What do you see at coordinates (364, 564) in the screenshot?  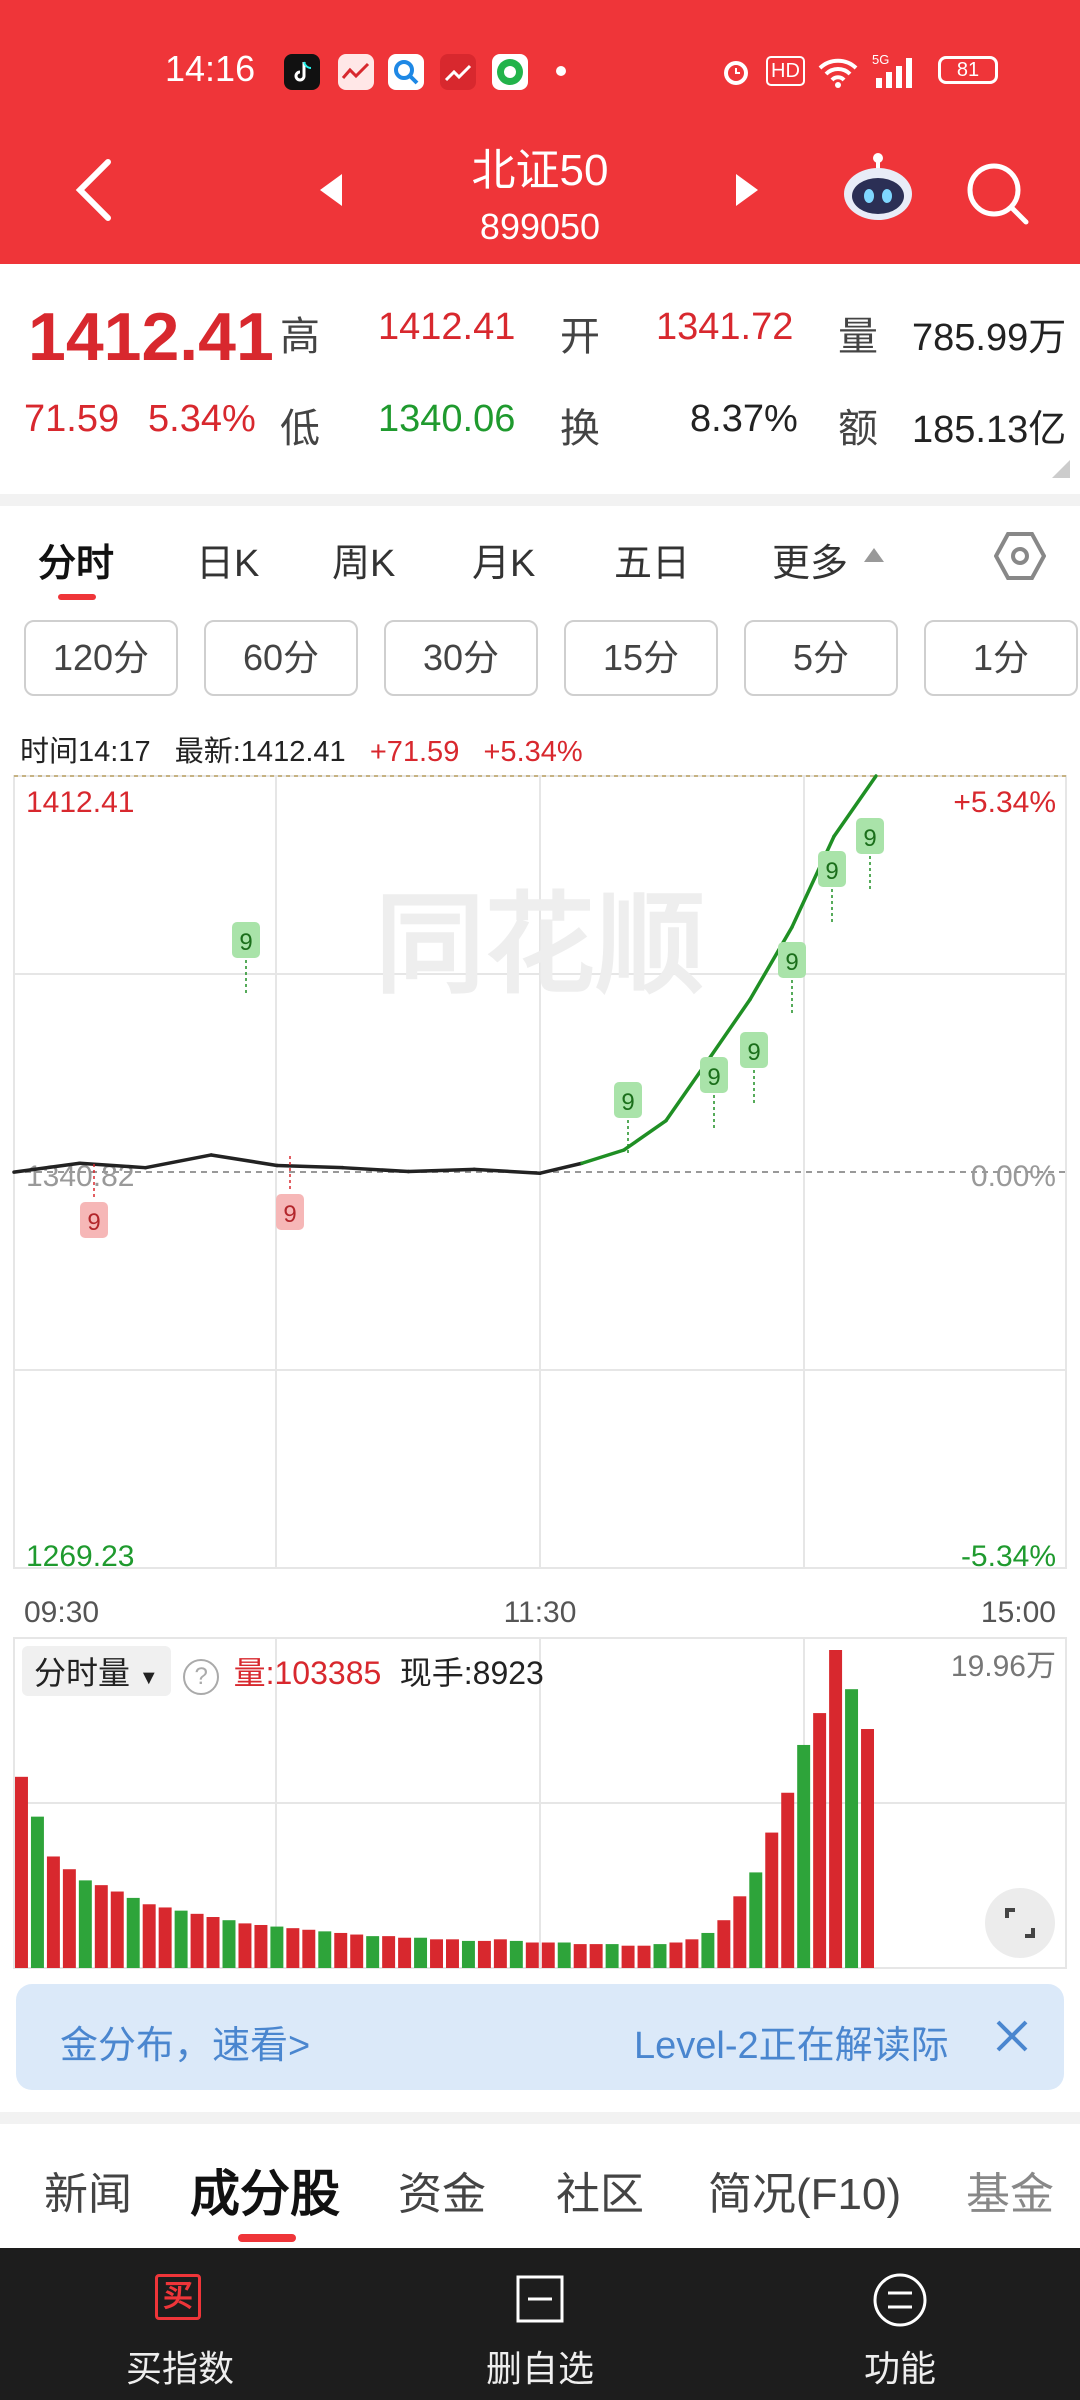 I see `tab-weekly-k: 周K` at bounding box center [364, 564].